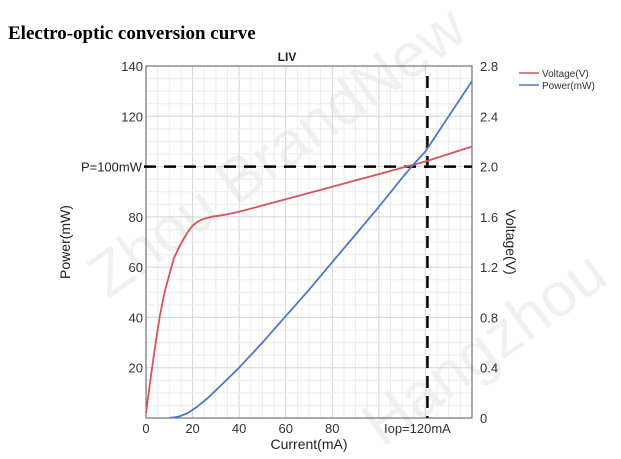 This screenshot has width=621, height=459. I want to click on y2-tick-label: 2.4, so click(489, 116).